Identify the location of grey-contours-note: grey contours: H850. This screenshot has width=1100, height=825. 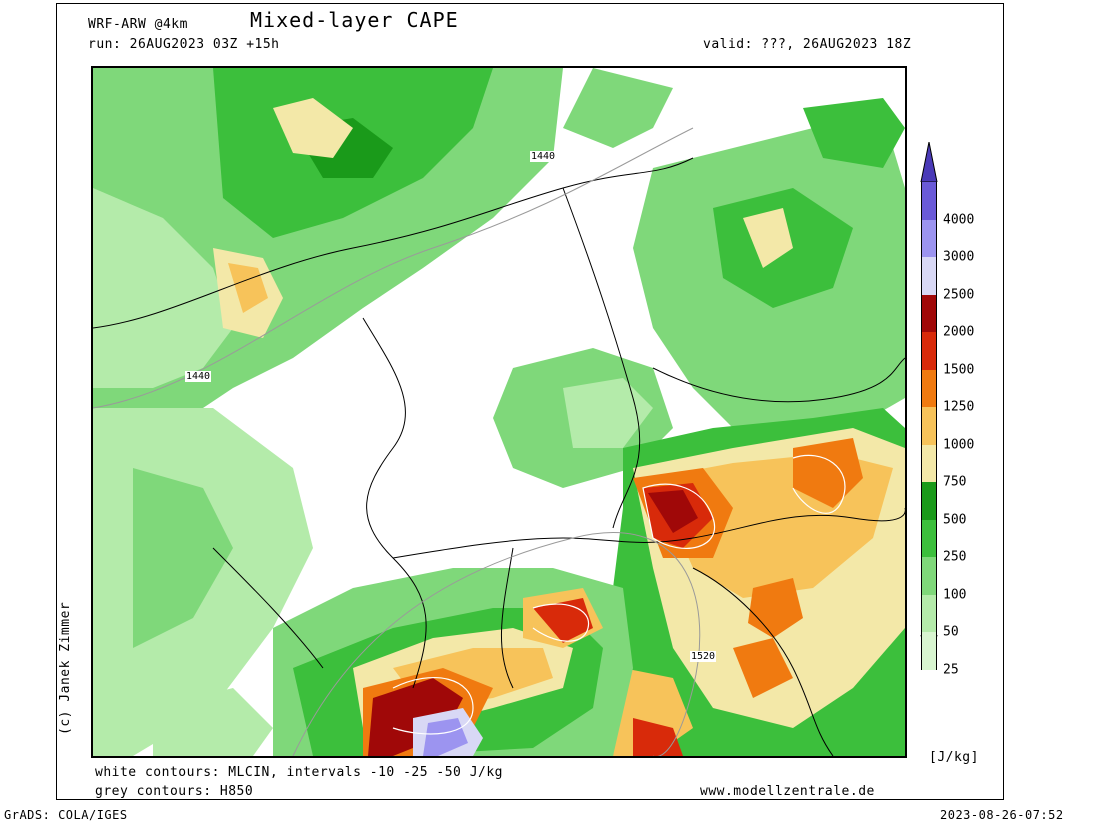
(174, 791).